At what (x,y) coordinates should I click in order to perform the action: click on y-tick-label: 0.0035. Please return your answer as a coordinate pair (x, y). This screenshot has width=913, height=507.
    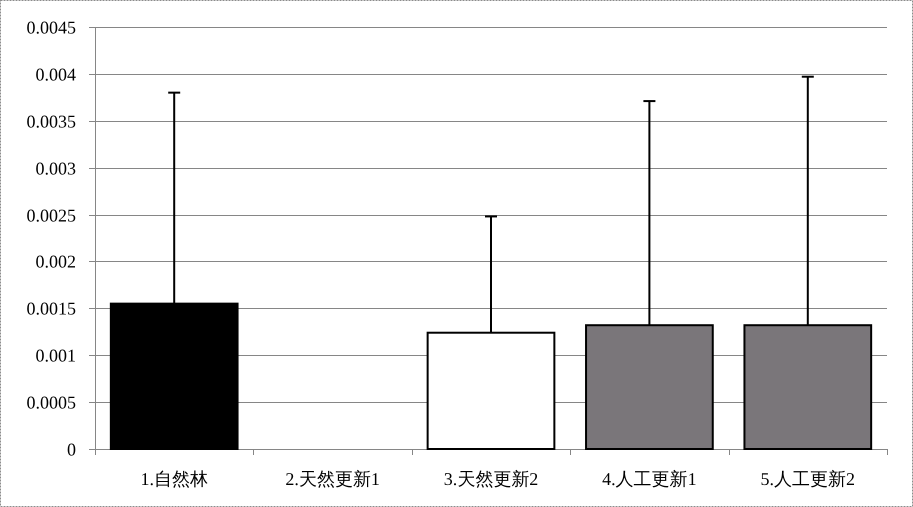
    Looking at the image, I should click on (51, 122).